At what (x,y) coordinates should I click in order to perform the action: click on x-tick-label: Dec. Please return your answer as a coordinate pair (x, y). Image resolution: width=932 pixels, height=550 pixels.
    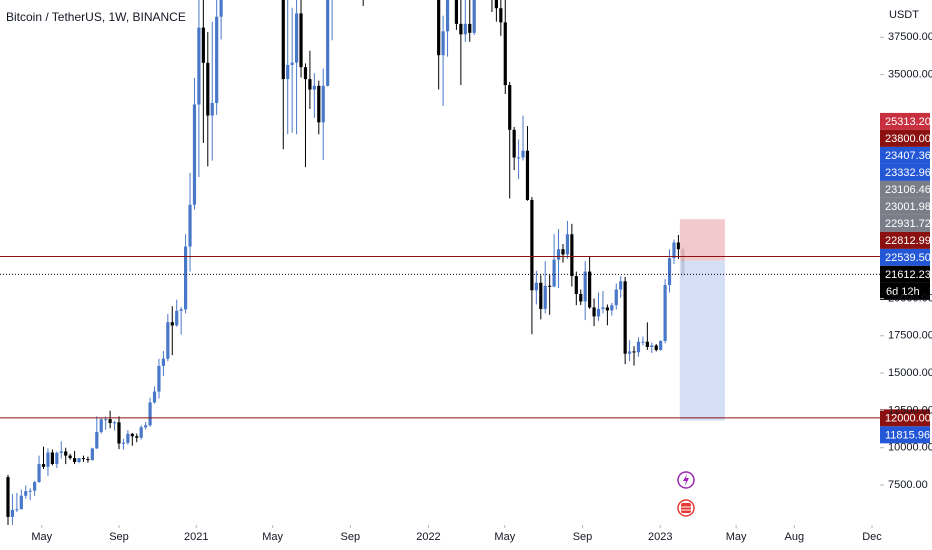
    Looking at the image, I should click on (872, 537).